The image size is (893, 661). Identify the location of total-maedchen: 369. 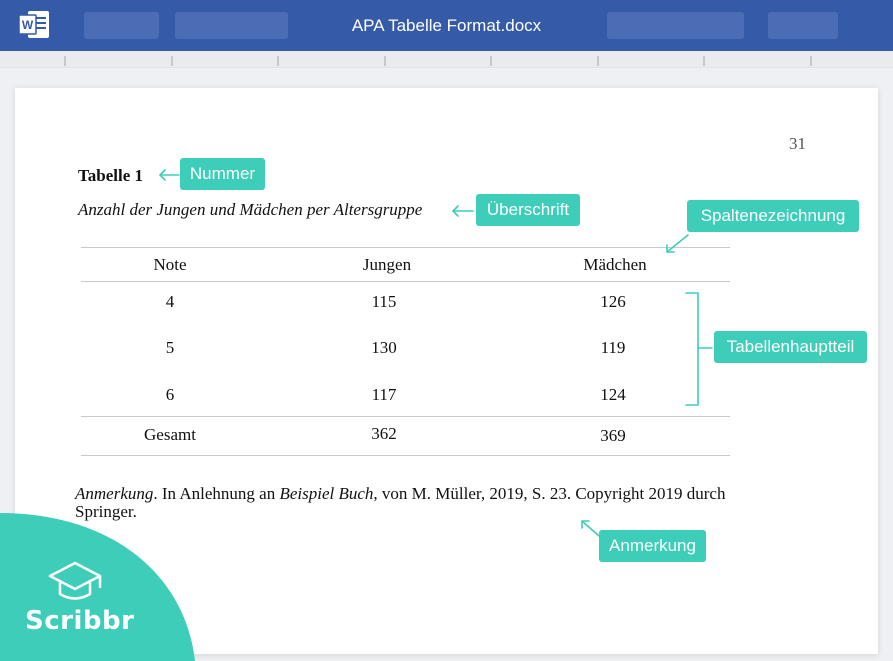
(613, 435).